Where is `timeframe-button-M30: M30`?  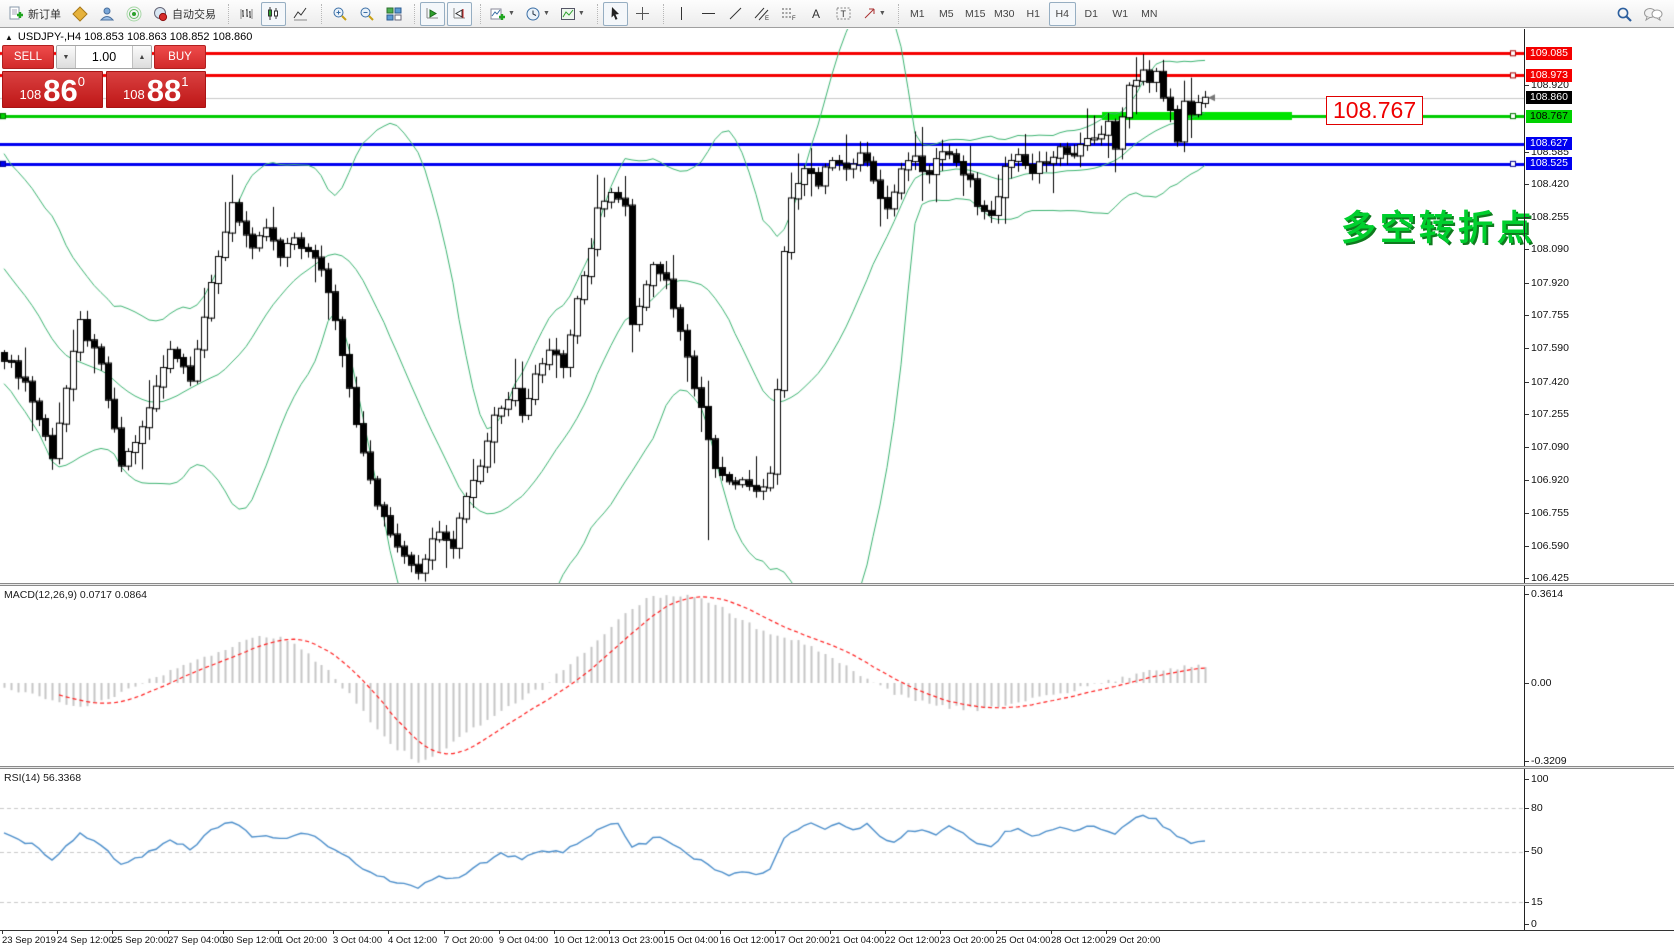 timeframe-button-M30: M30 is located at coordinates (1004, 13).